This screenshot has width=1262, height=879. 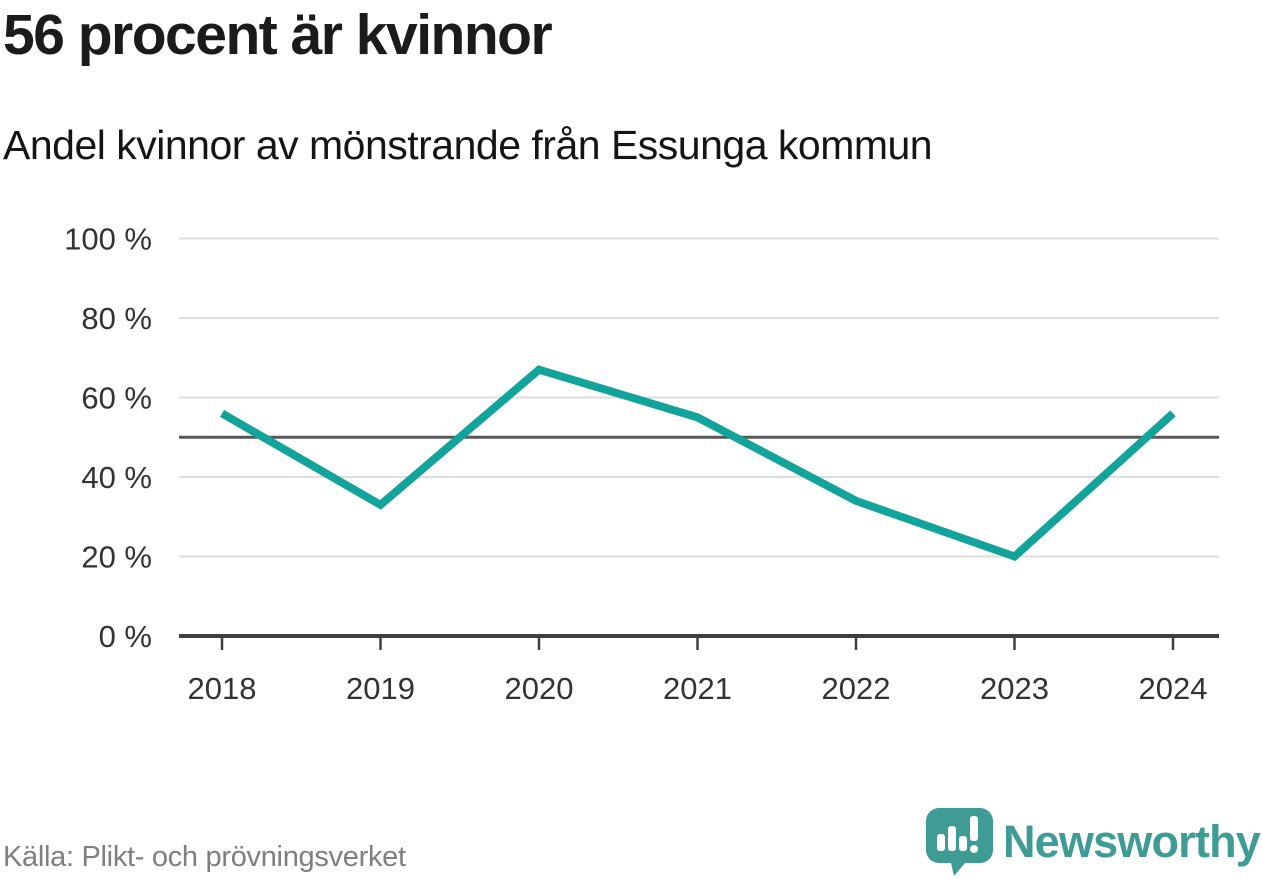 What do you see at coordinates (278, 35) in the screenshot?
I see `page-title: 56 procent är kvinnor` at bounding box center [278, 35].